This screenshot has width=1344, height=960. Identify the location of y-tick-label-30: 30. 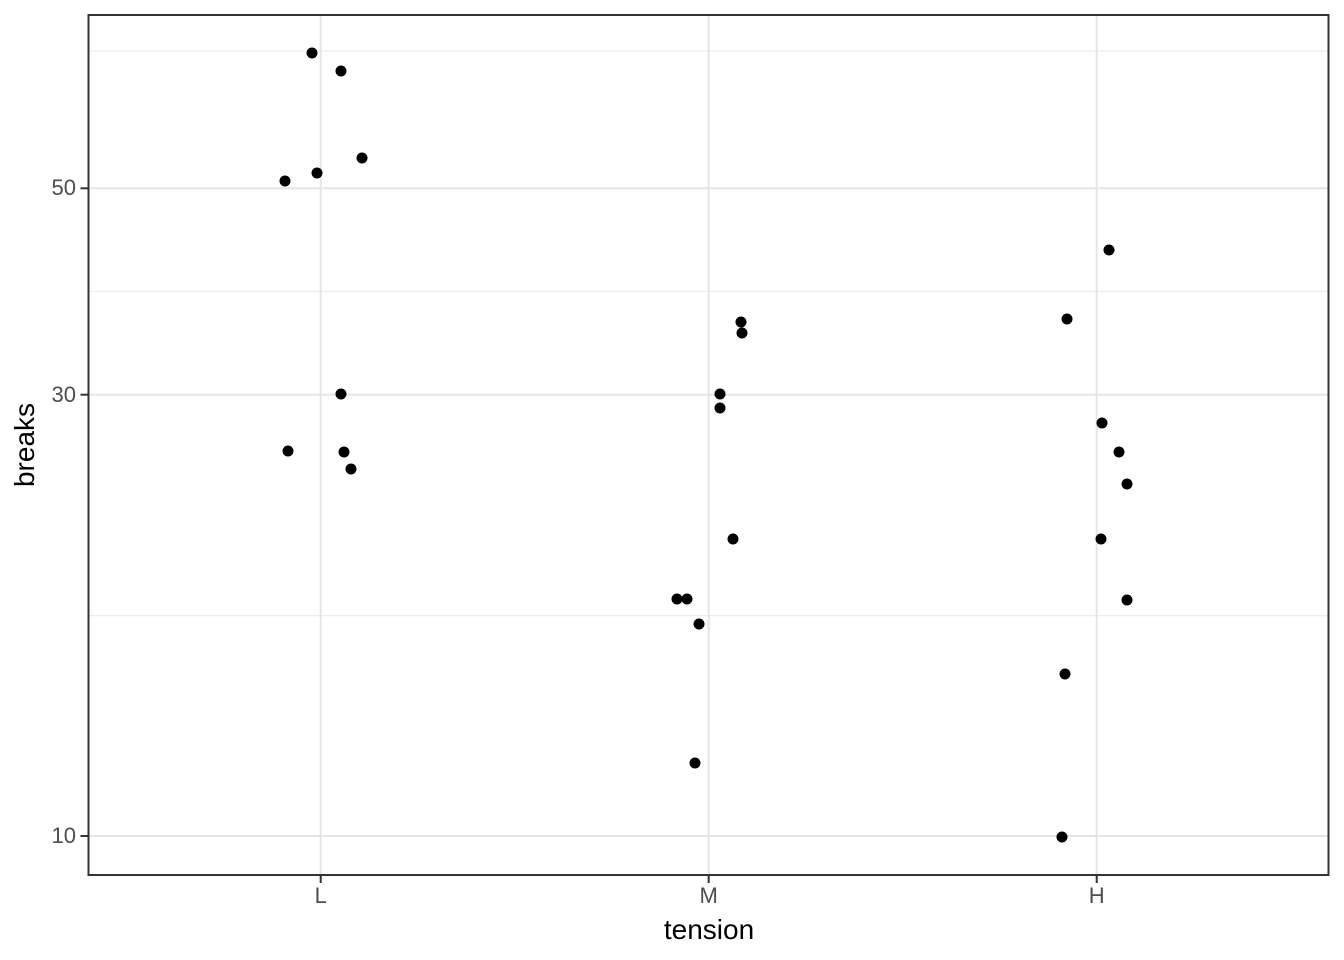
(63, 394).